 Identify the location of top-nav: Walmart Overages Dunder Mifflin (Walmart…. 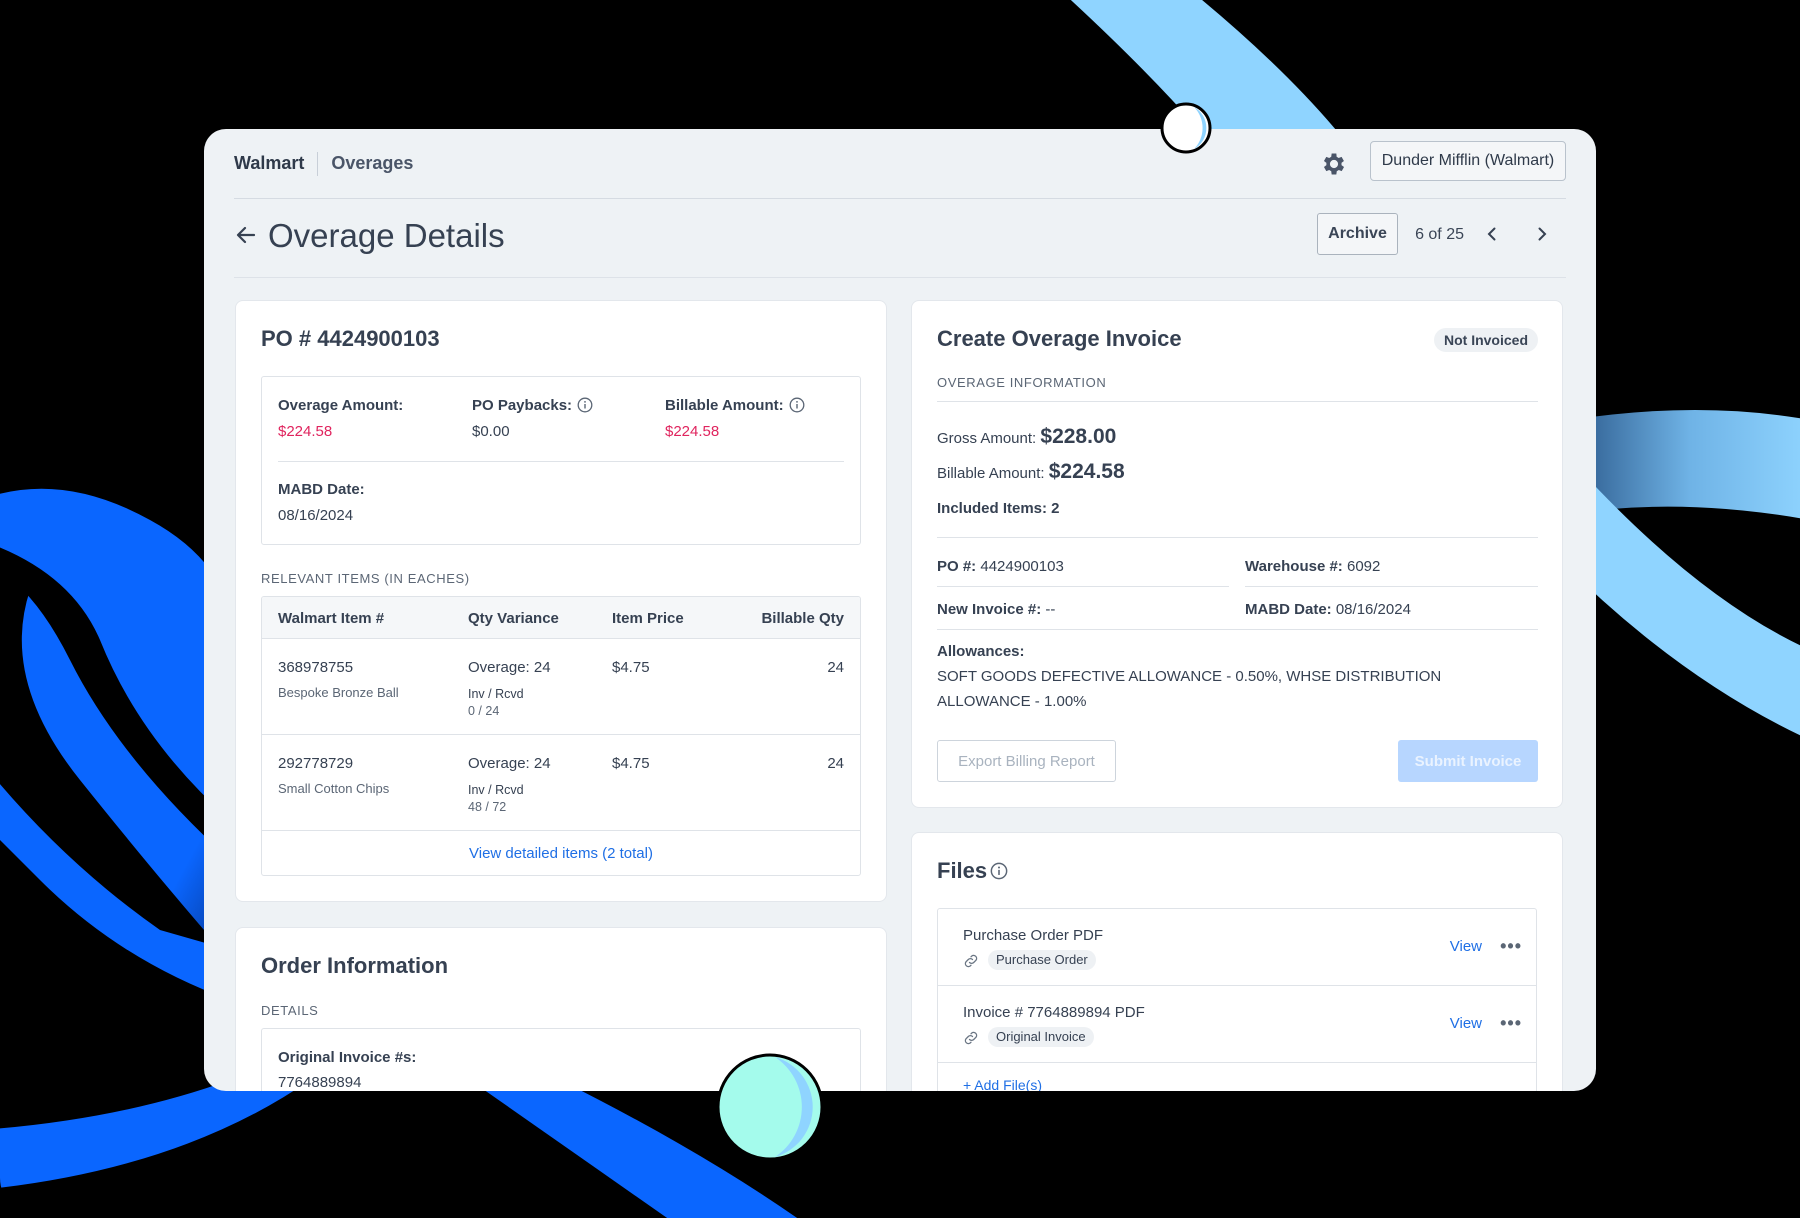
(900, 164).